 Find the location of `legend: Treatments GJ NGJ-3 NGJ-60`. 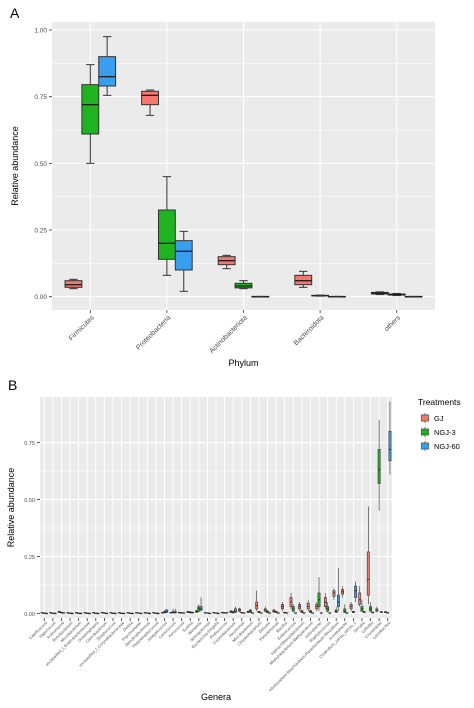

legend: Treatments GJ NGJ-3 NGJ-60 is located at coordinates (439, 424).